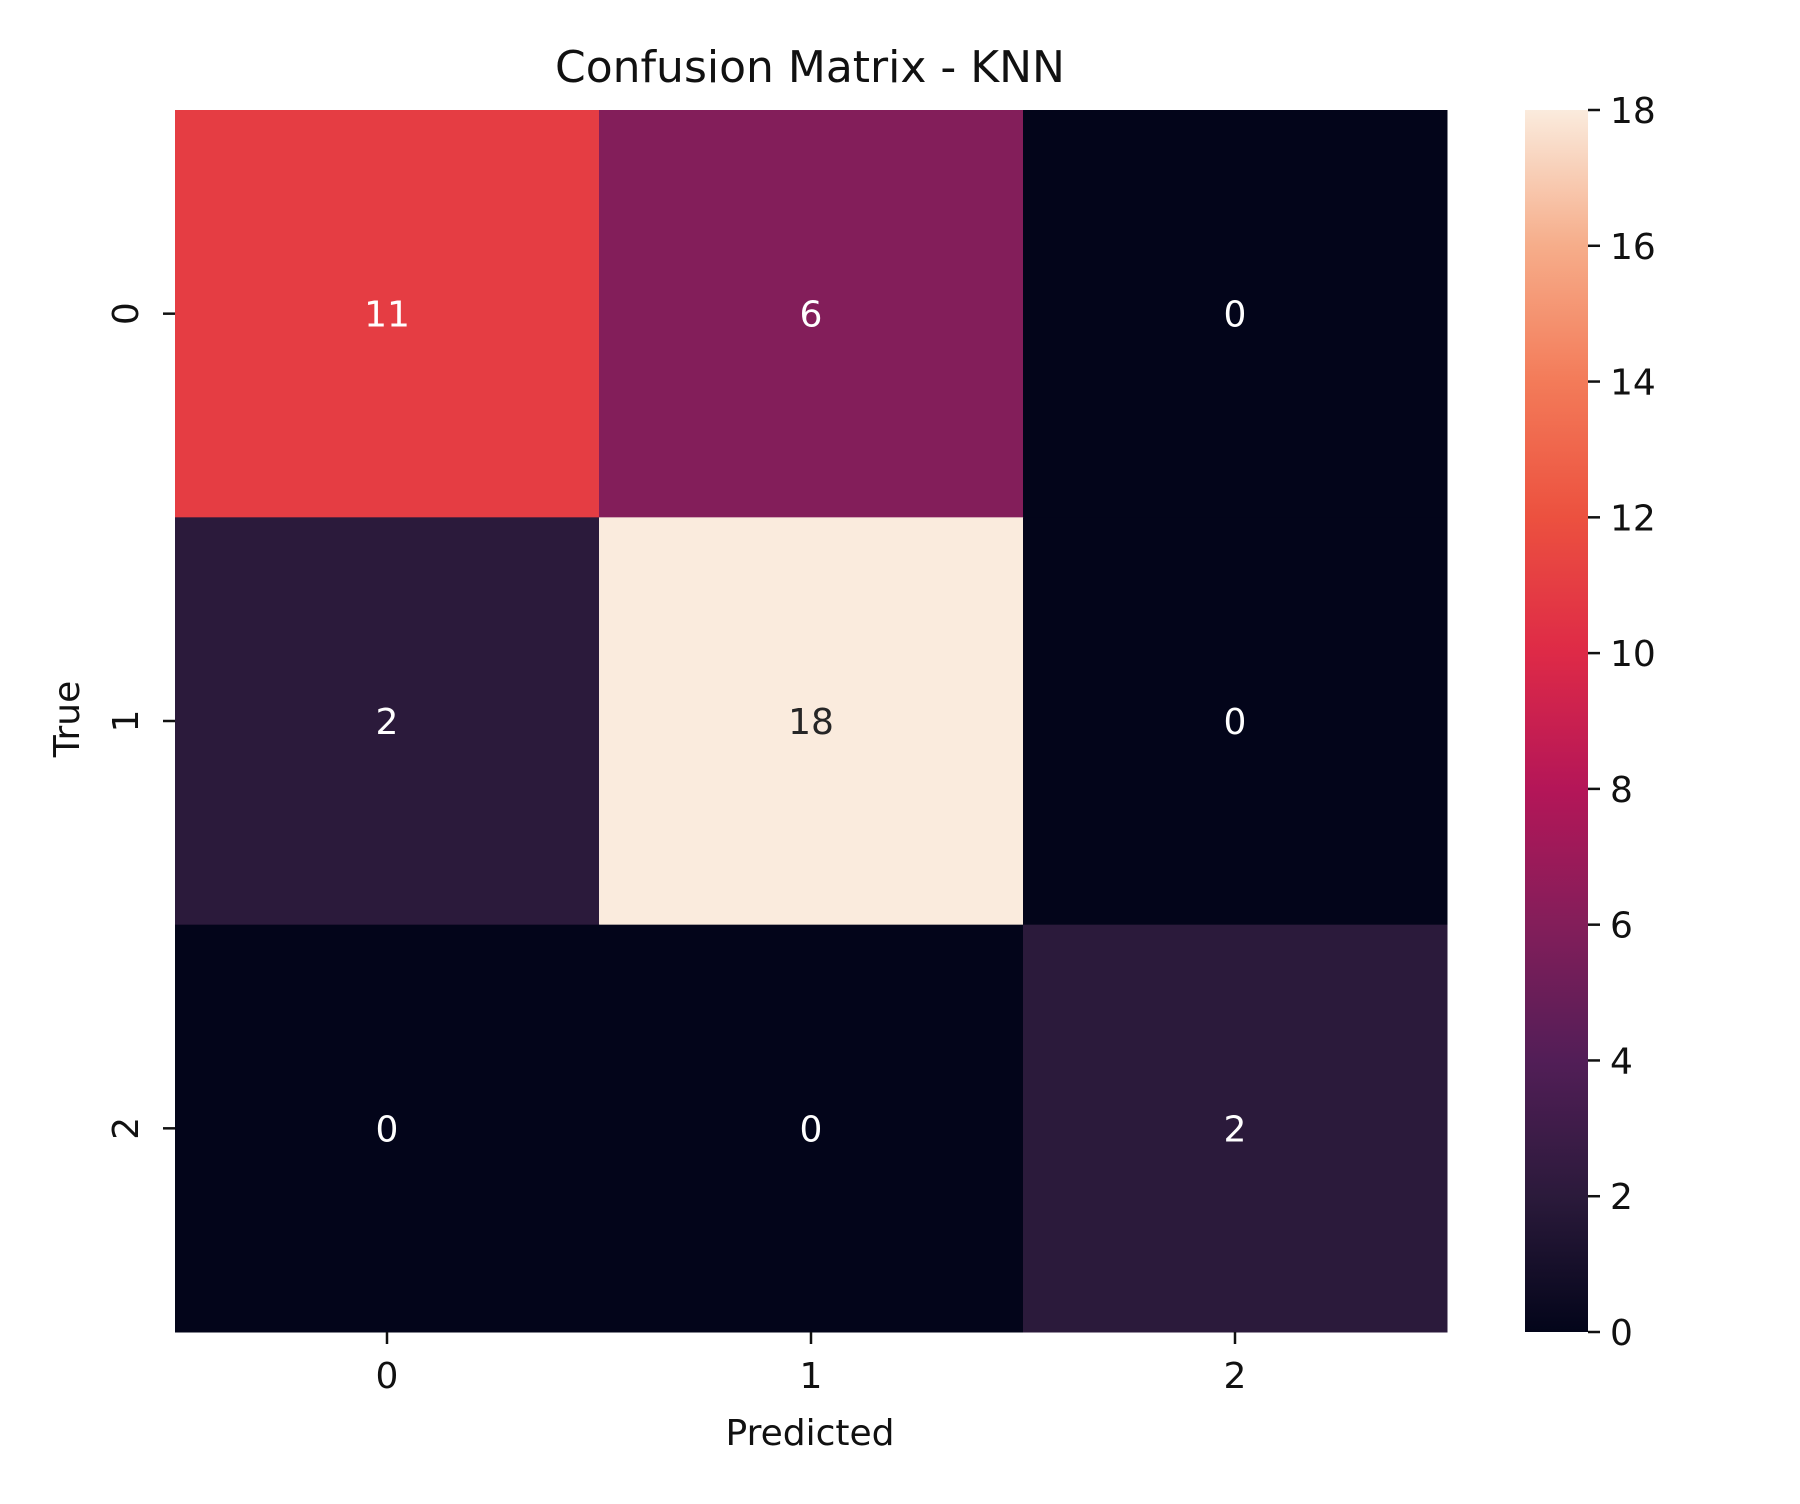 The image size is (1800, 1504). What do you see at coordinates (1633, 247) in the screenshot?
I see `colorbar-tick-label: 16` at bounding box center [1633, 247].